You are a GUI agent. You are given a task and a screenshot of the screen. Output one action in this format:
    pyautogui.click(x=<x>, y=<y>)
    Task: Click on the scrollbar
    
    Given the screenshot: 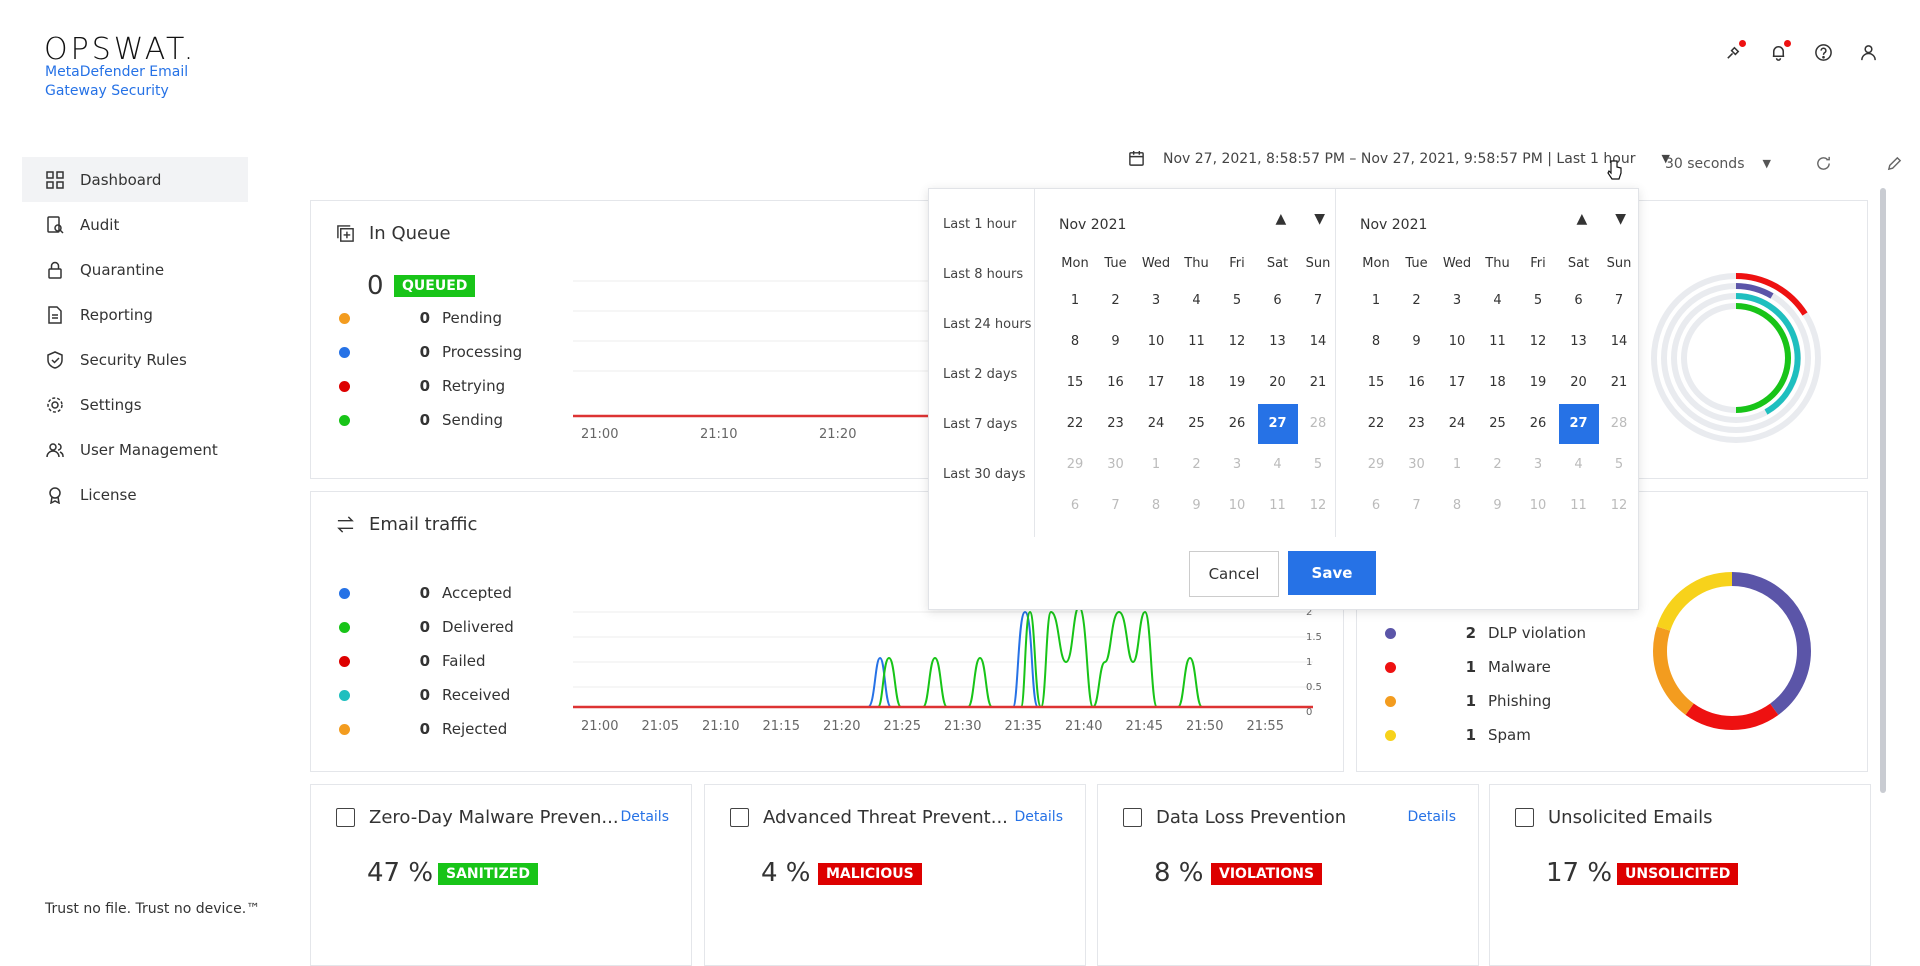 What is the action you would take?
    pyautogui.click(x=1883, y=490)
    